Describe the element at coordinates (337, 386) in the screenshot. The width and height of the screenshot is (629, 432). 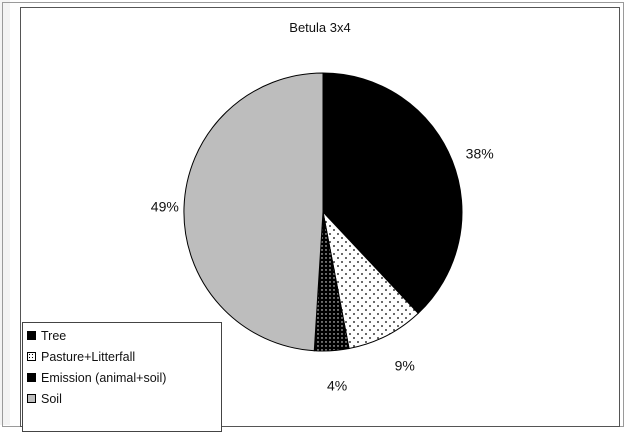
I see `data-label: 4%` at that location.